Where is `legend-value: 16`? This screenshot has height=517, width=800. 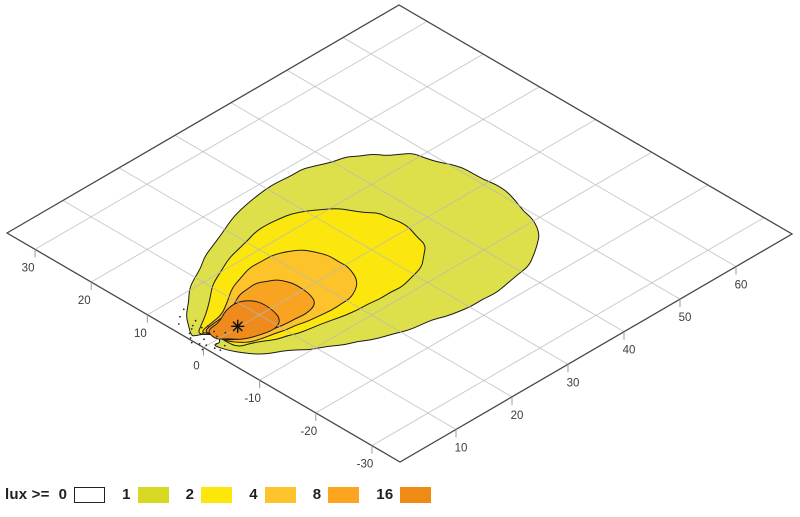
legend-value: 16 is located at coordinates (385, 494).